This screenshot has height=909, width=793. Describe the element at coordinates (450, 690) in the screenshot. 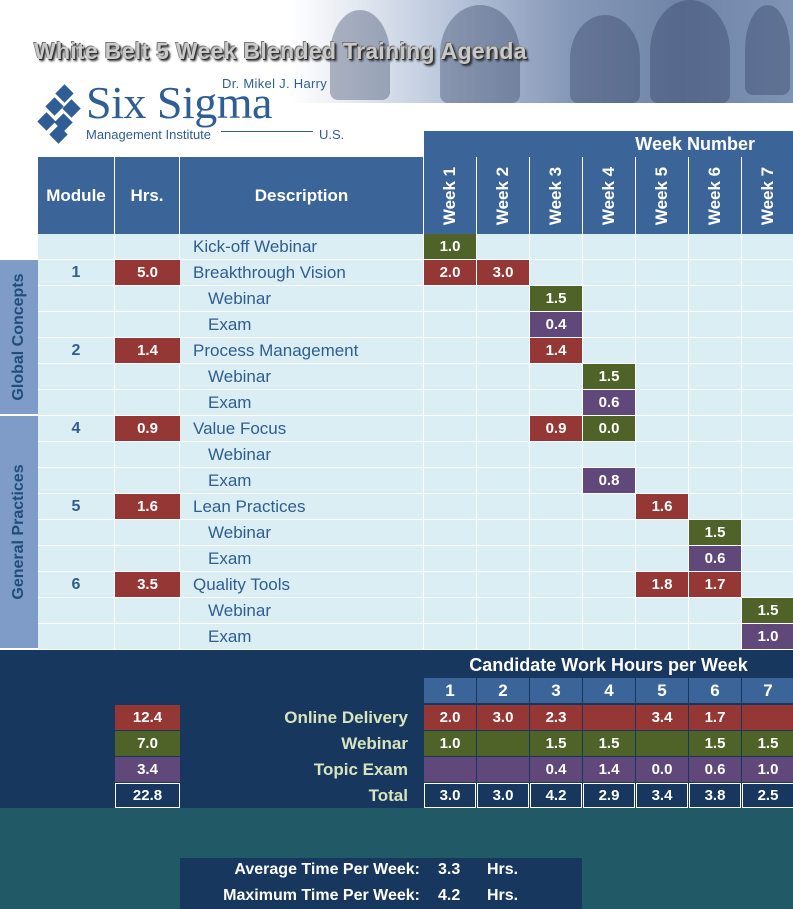

I see `summary-week-header: 1` at that location.